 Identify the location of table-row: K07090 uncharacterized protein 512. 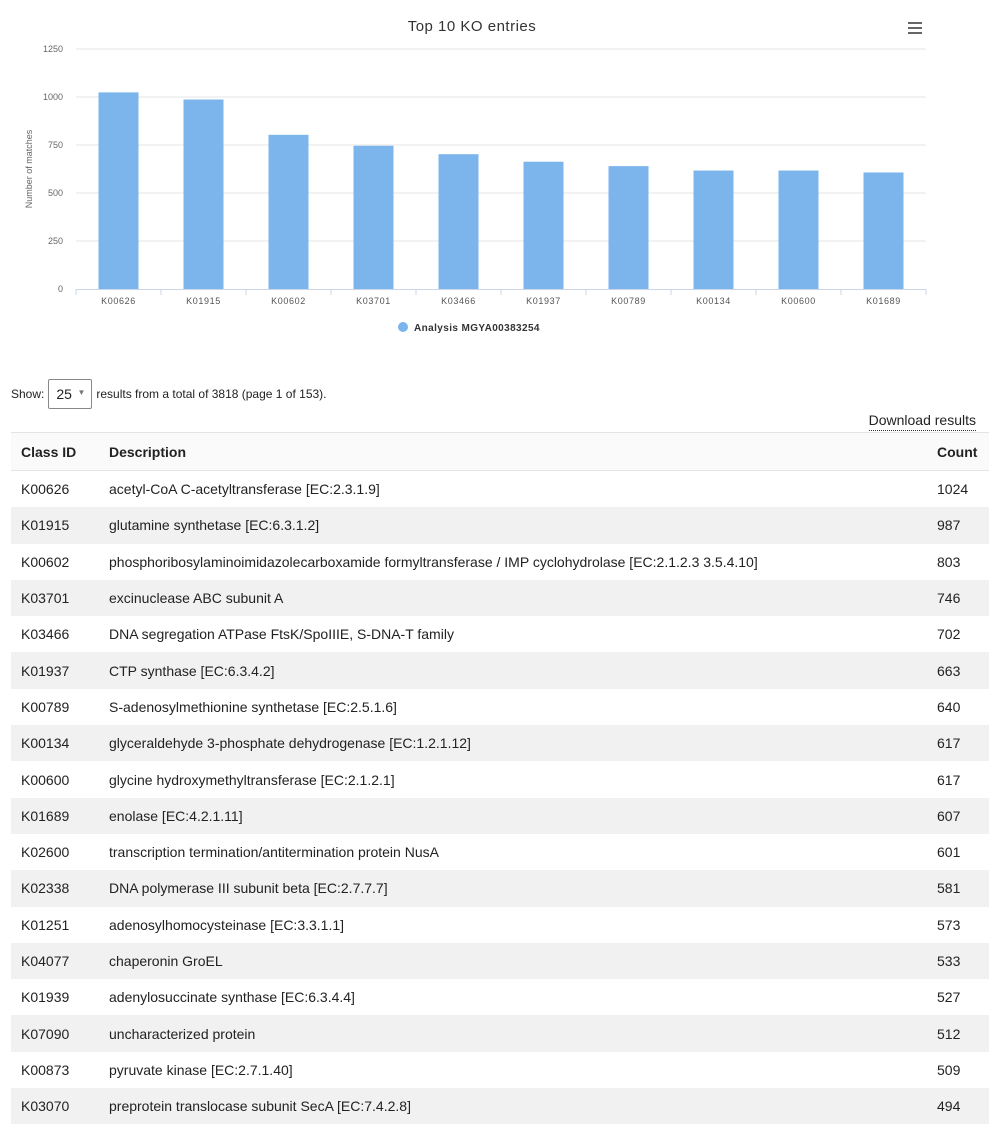
(500, 1033).